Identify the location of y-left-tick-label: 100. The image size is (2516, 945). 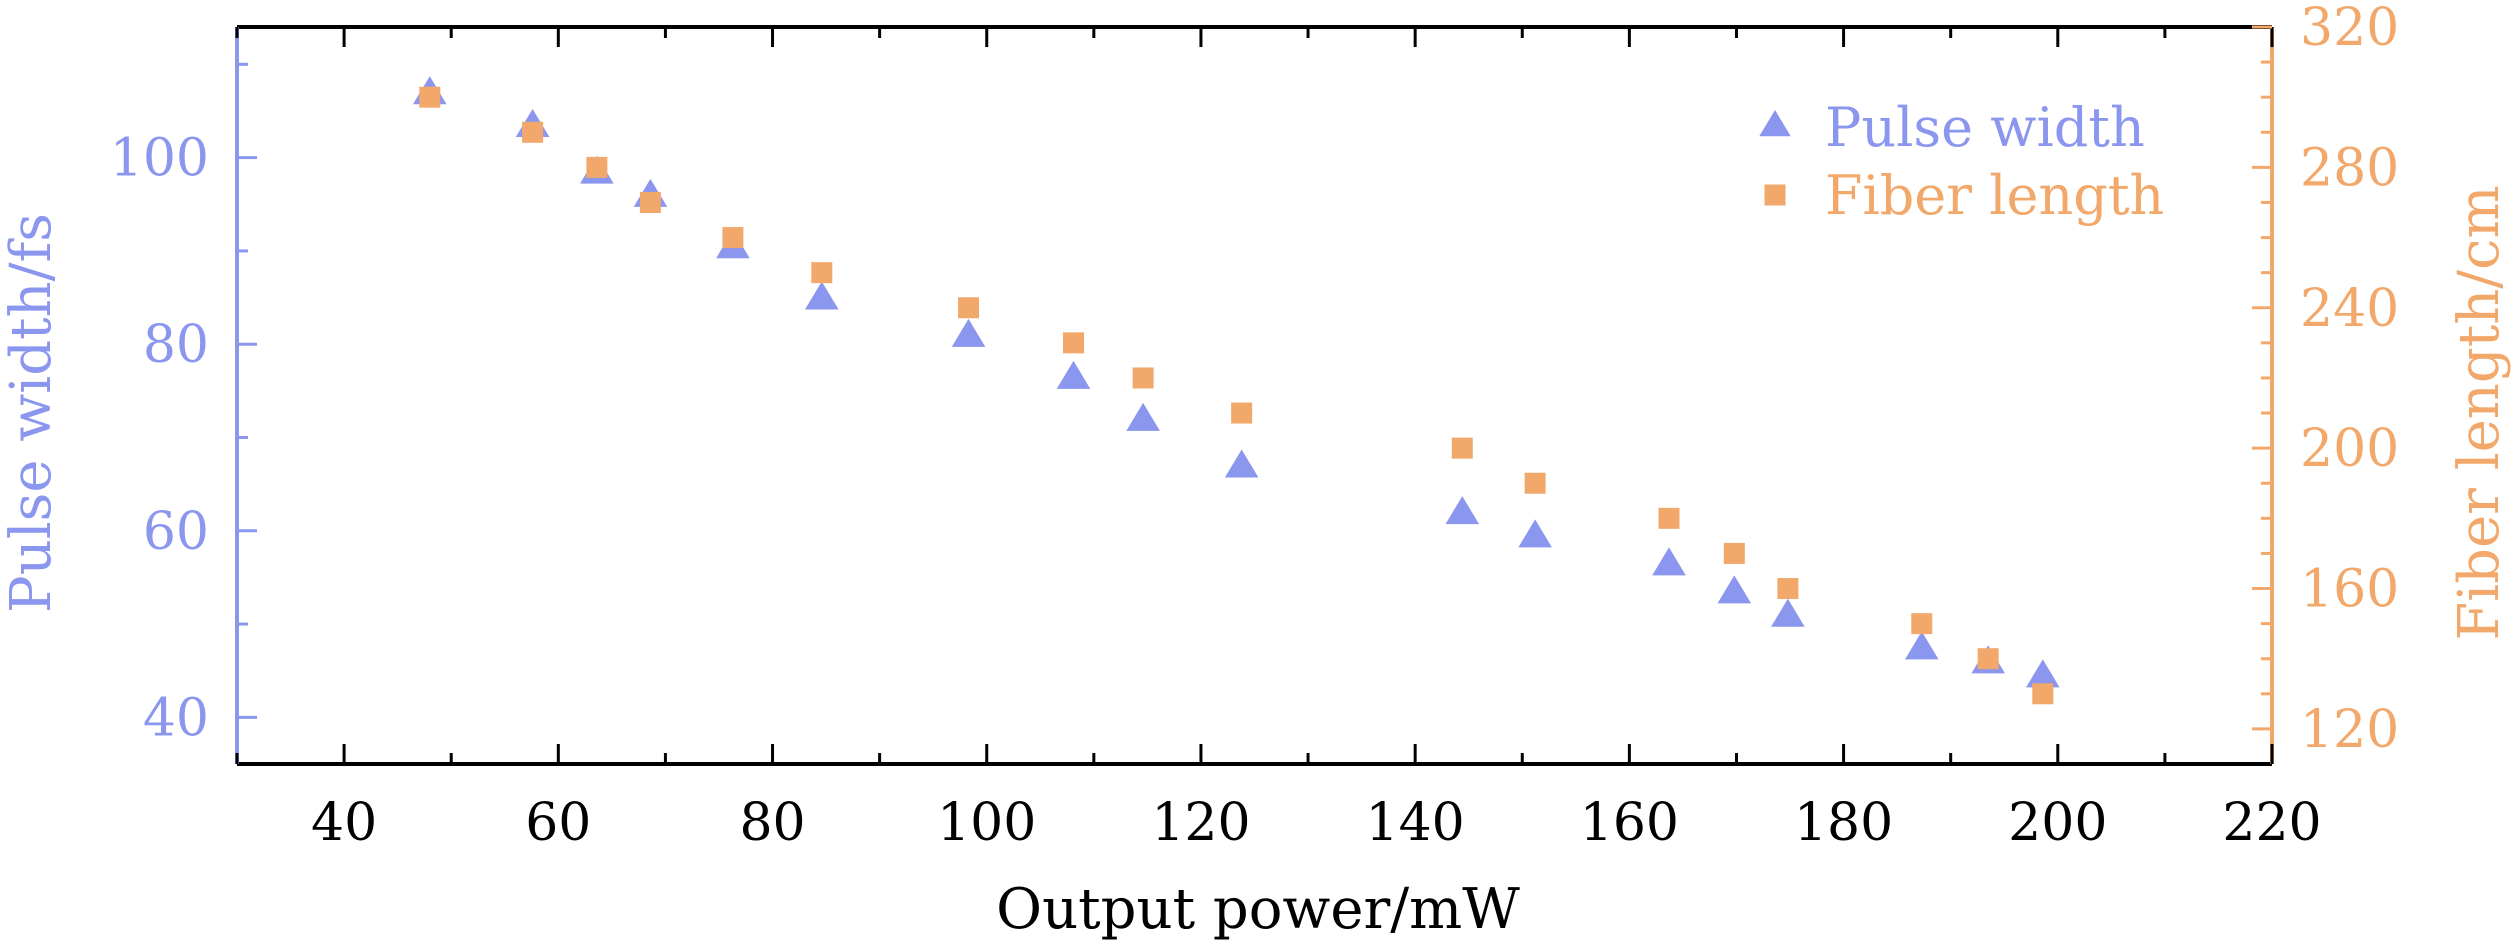
(159, 159).